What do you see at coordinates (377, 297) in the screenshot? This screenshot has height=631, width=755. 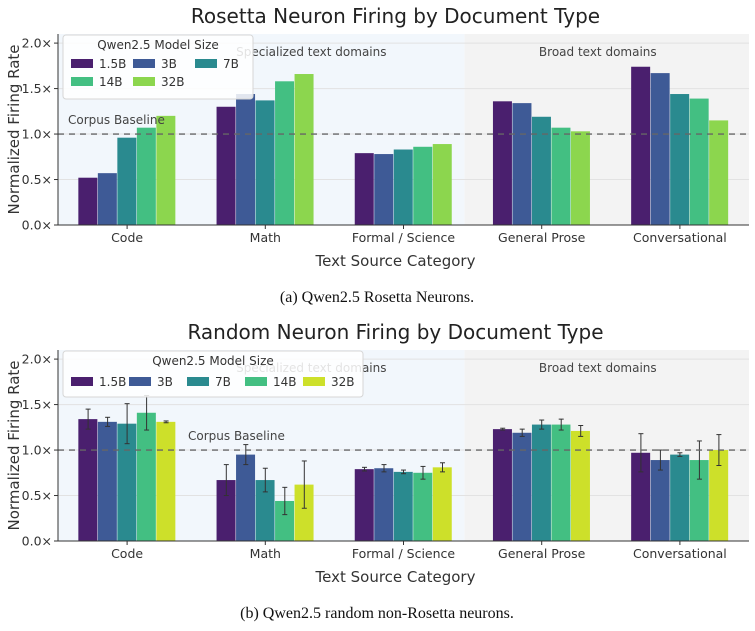 I see `panel-caption: (a) Qwen2.5 Rosetta Neurons.` at bounding box center [377, 297].